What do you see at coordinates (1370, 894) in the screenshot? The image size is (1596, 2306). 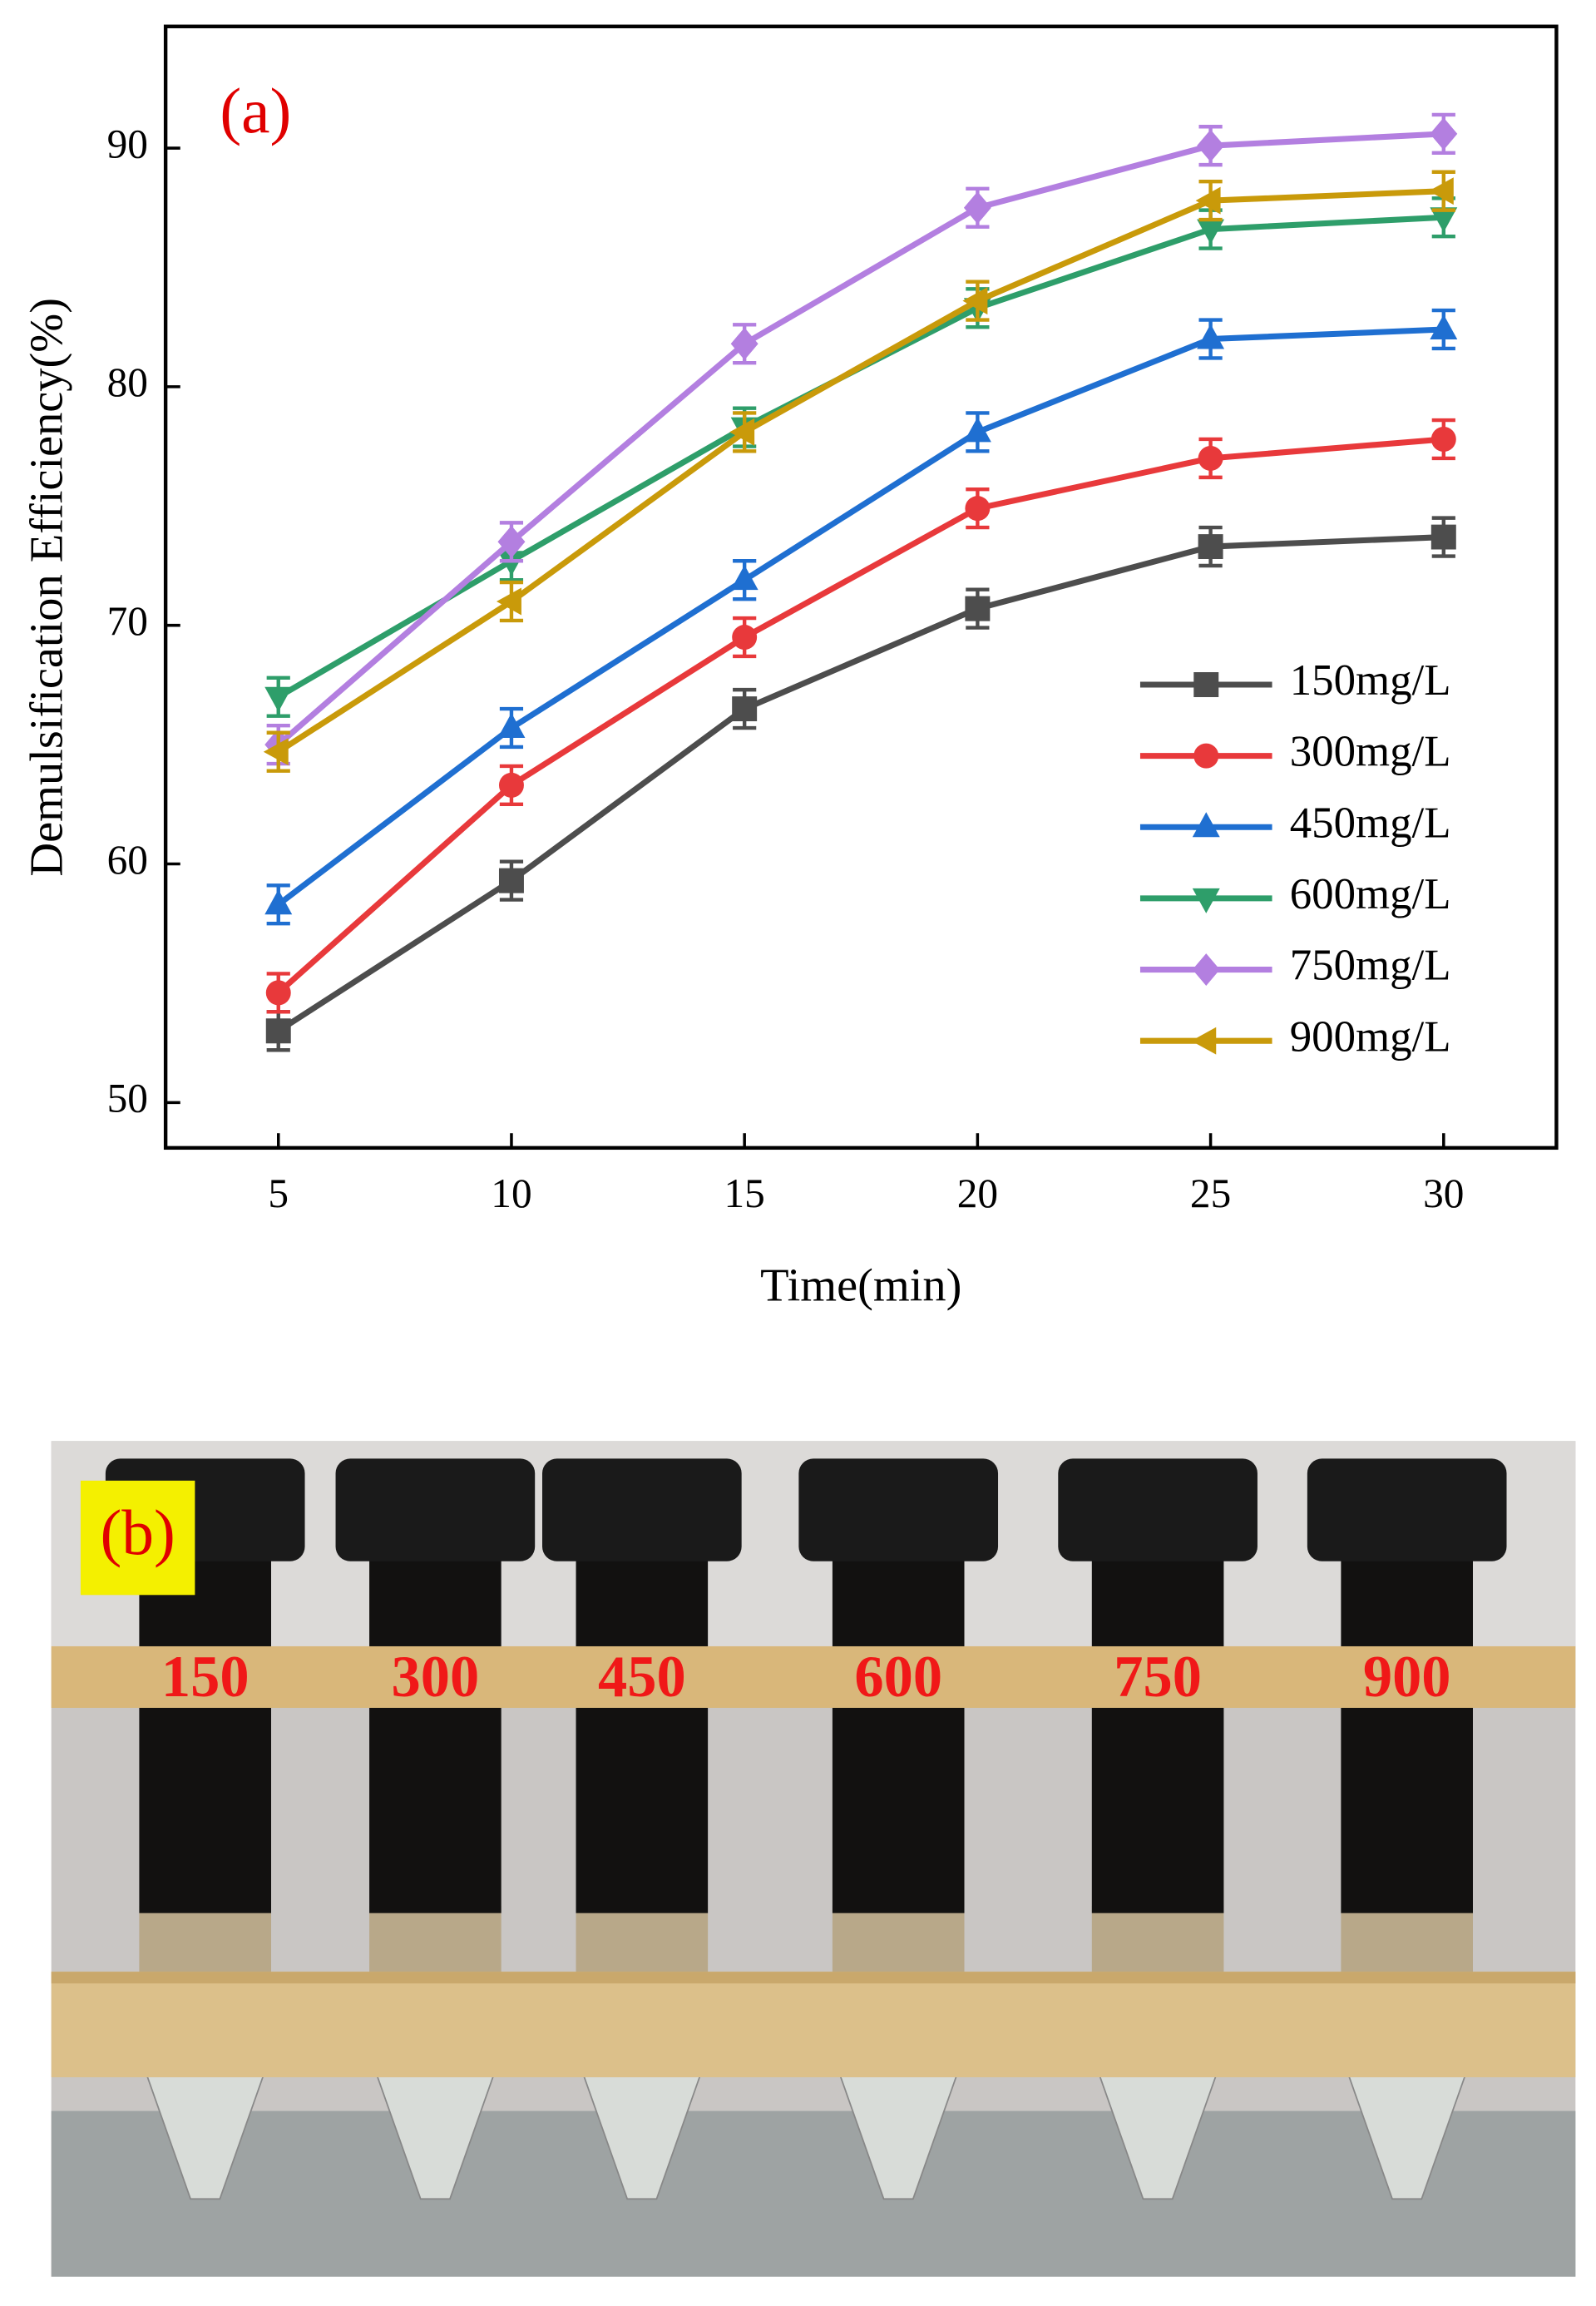 I see `legend-label: 600mg/L` at bounding box center [1370, 894].